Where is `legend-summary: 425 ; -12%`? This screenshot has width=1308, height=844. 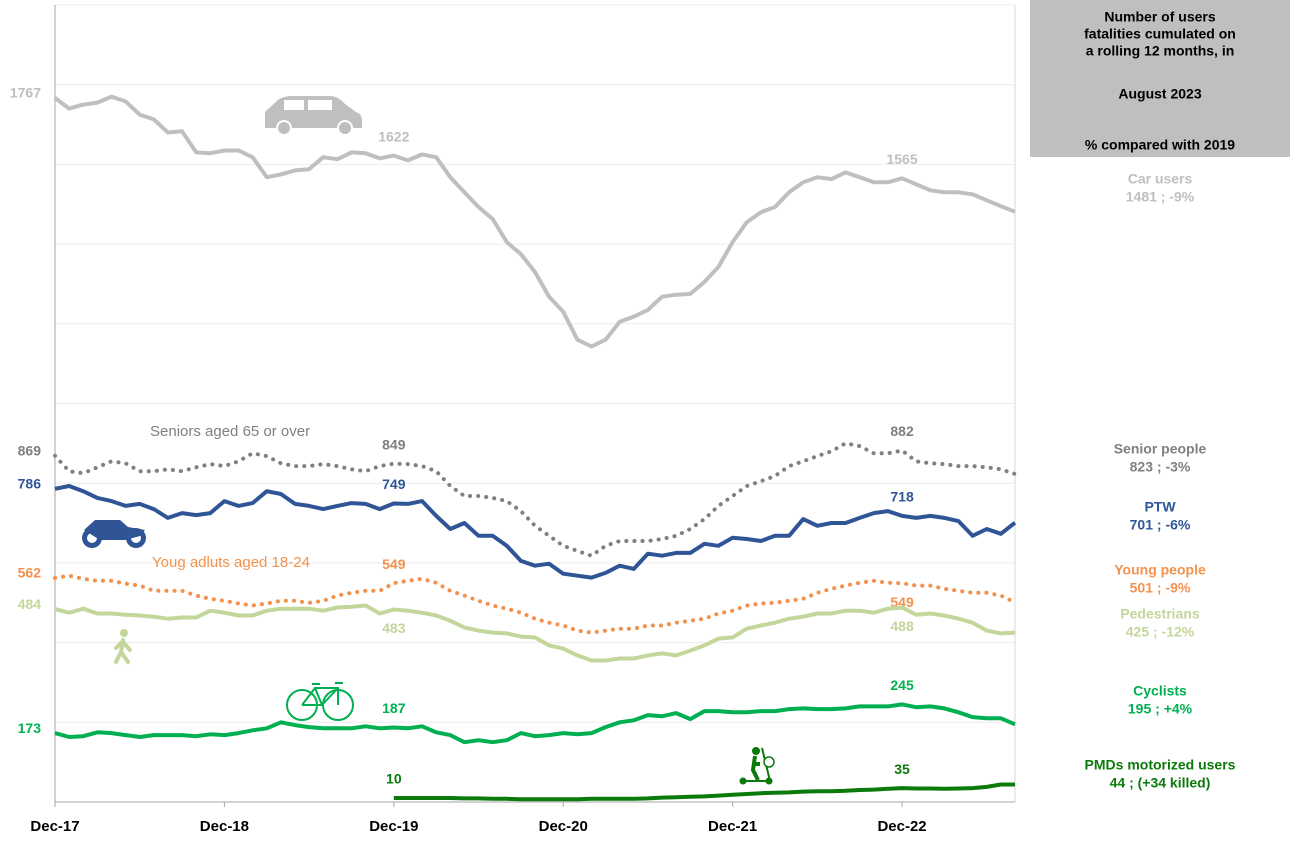
legend-summary: 425 ; -12% is located at coordinates (1160, 632).